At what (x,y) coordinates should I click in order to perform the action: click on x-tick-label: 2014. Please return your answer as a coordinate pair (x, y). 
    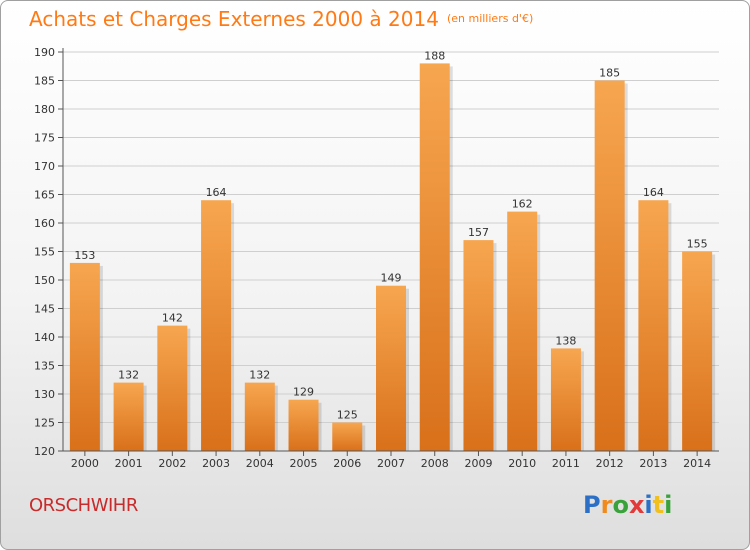
    Looking at the image, I should click on (697, 463).